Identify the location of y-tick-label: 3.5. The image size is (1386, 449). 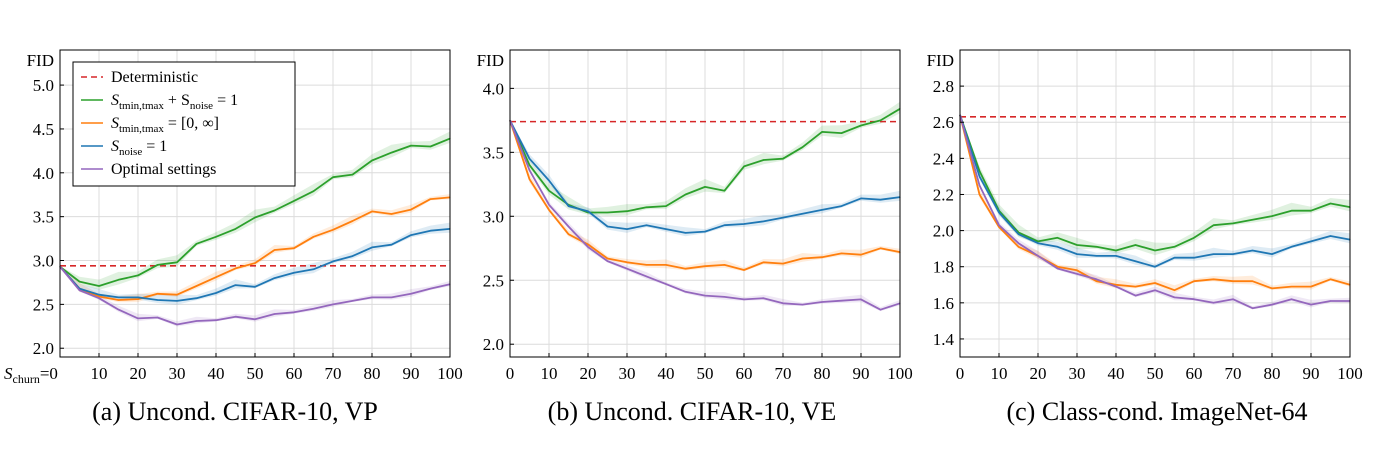
(493, 152).